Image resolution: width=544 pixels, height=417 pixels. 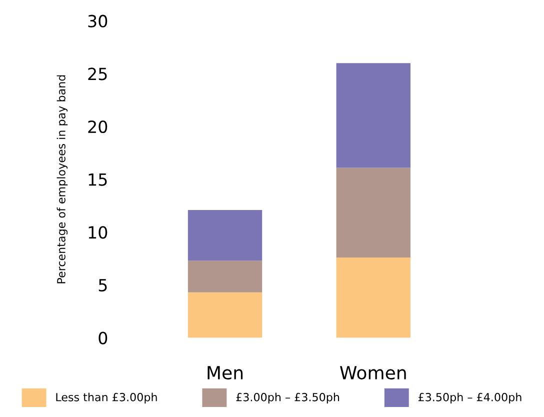 What do you see at coordinates (97, 74) in the screenshot?
I see `y-tick-label: 25` at bounding box center [97, 74].